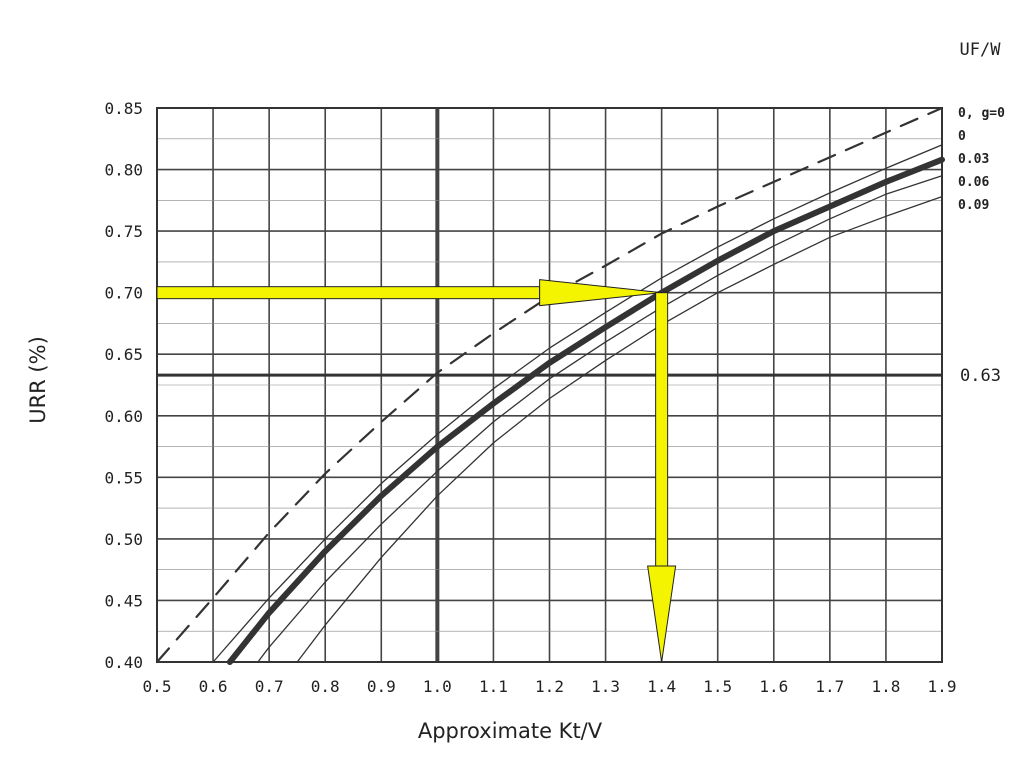  Describe the element at coordinates (493, 686) in the screenshot. I see `x-tick-label-6: 1.1` at that location.